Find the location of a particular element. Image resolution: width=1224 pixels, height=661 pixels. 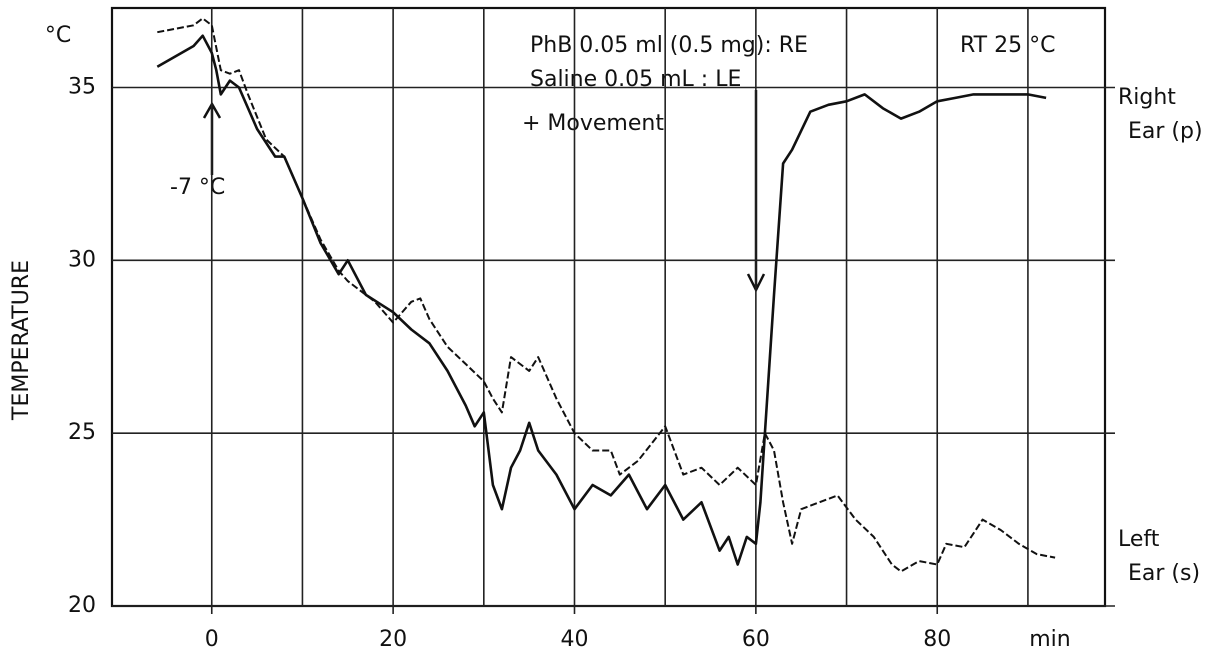

annotation: PhB 0.05 ml (0.5 mg): RE is located at coordinates (669, 45).